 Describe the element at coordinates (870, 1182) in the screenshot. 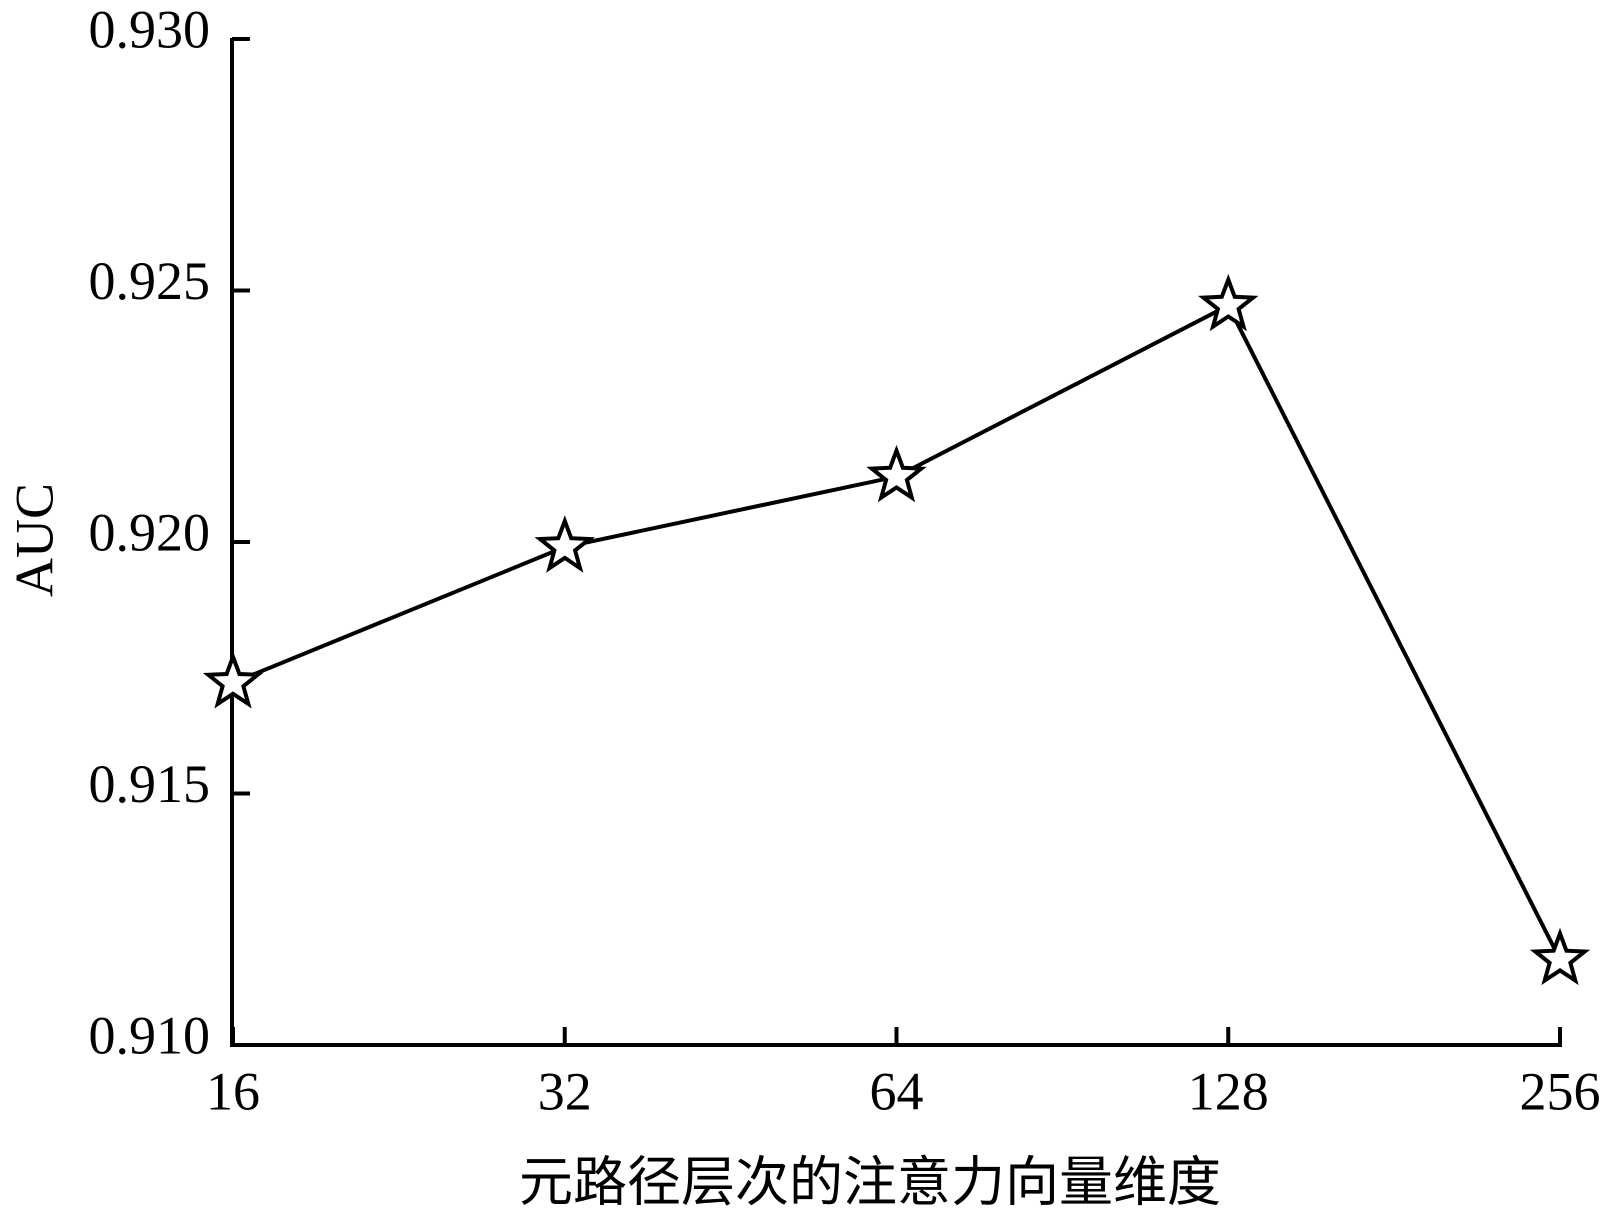

I see `x-axis-label: 元路径层次的注意力向量维度` at that location.